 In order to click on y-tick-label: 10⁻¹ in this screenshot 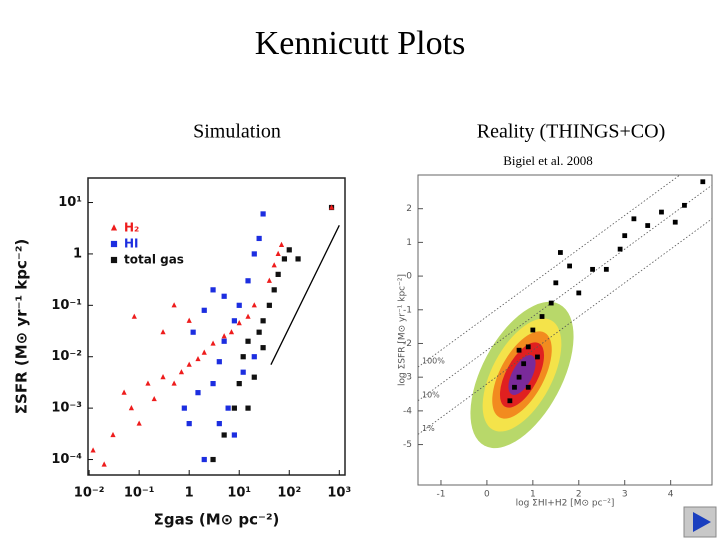, I will do `click(66, 305)`.